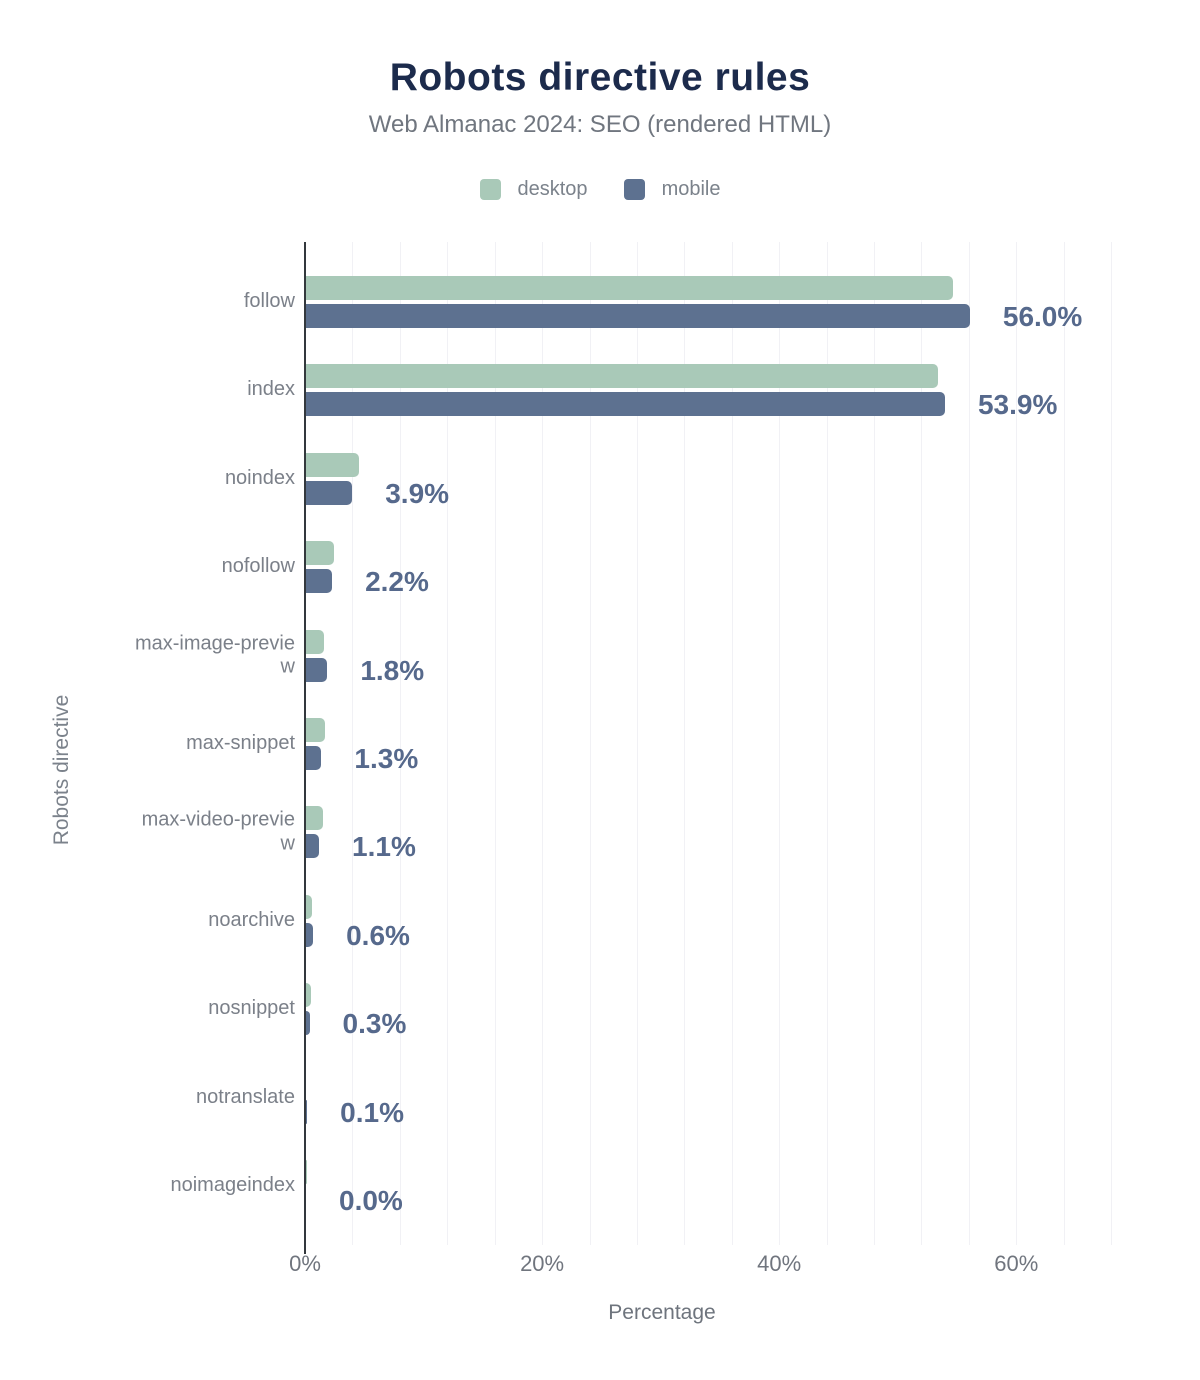 Image resolution: width=1200 pixels, height=1380 pixels. What do you see at coordinates (333, 464) in the screenshot?
I see `bar-desktop-noindex` at bounding box center [333, 464].